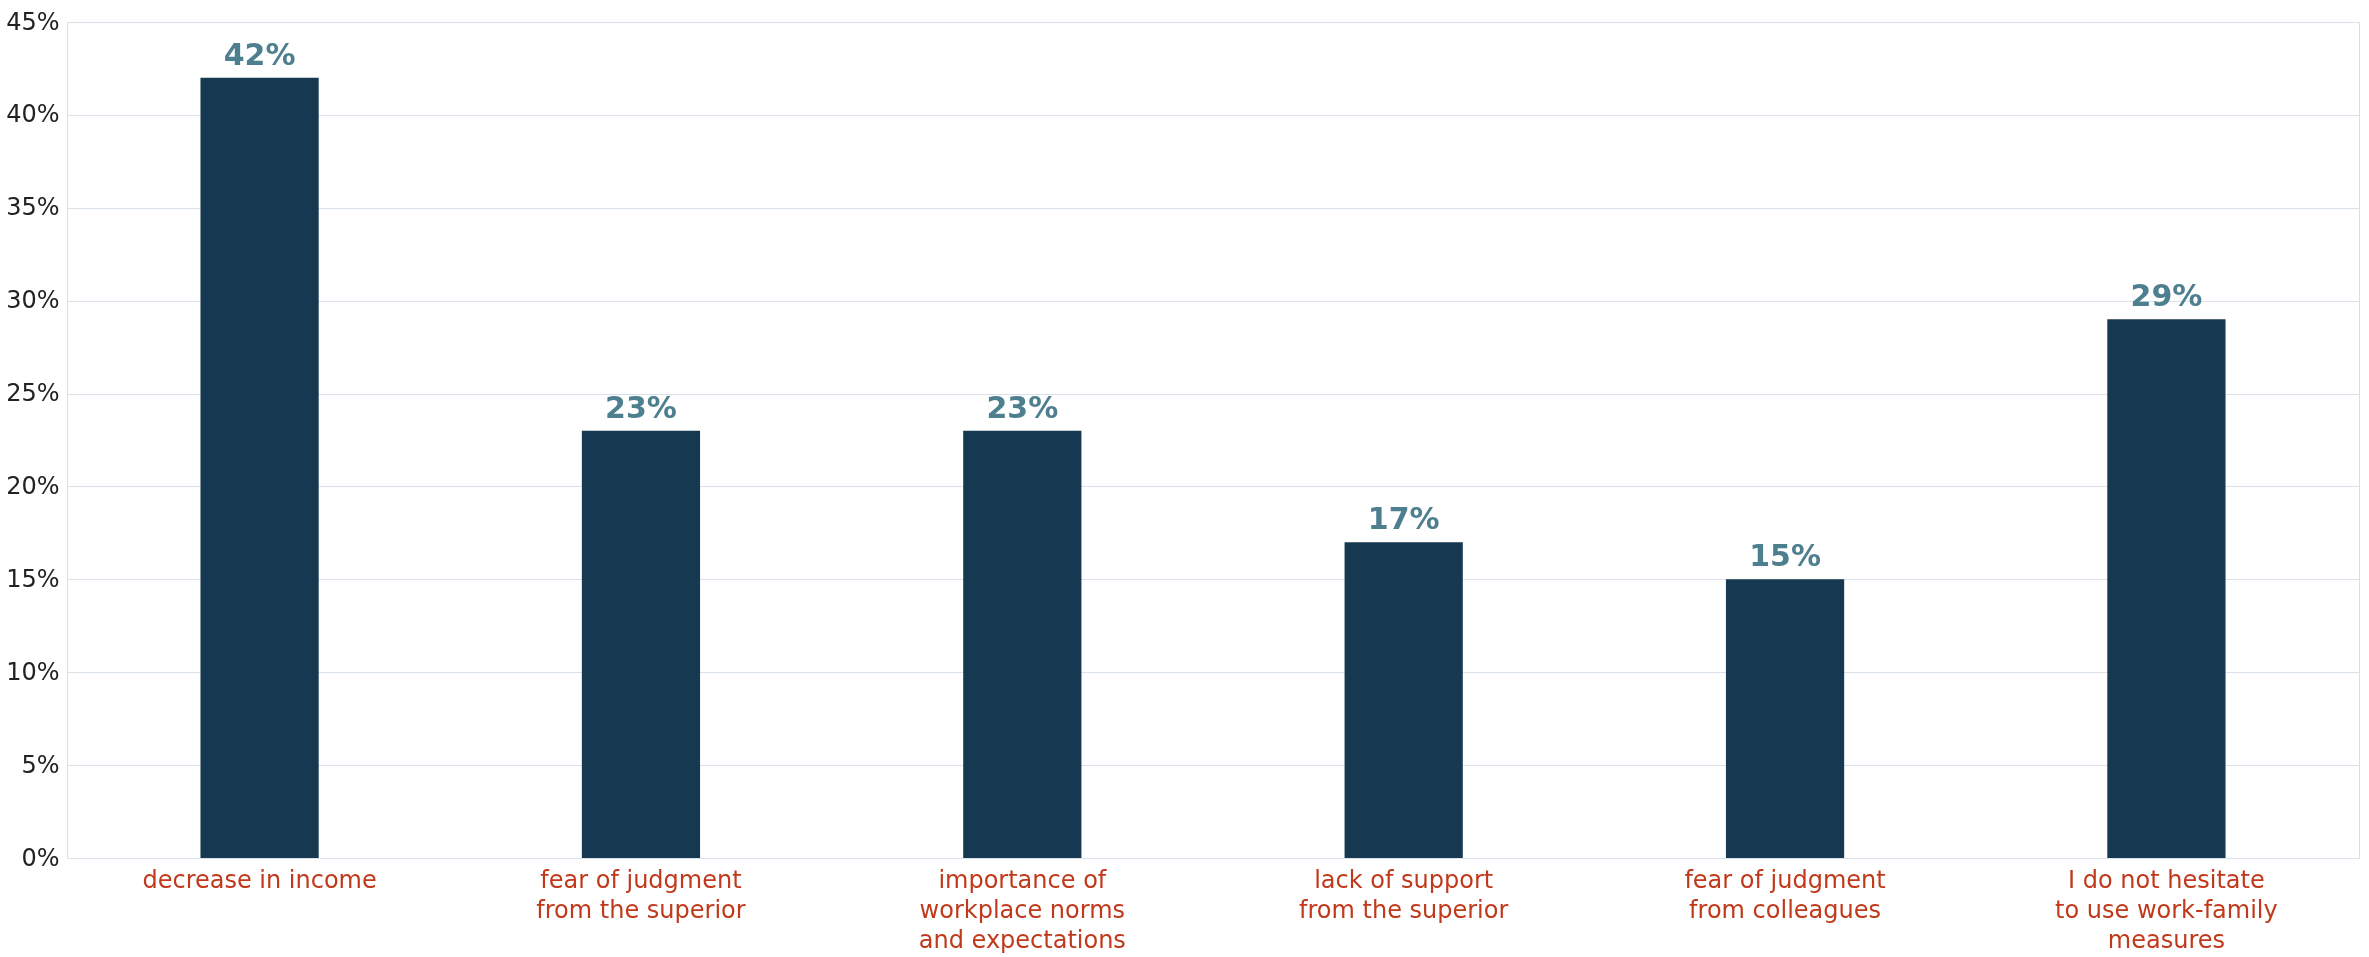 The height and width of the screenshot is (957, 2369). Describe the element at coordinates (33, 300) in the screenshot. I see `y-tick-label: 30%` at that location.